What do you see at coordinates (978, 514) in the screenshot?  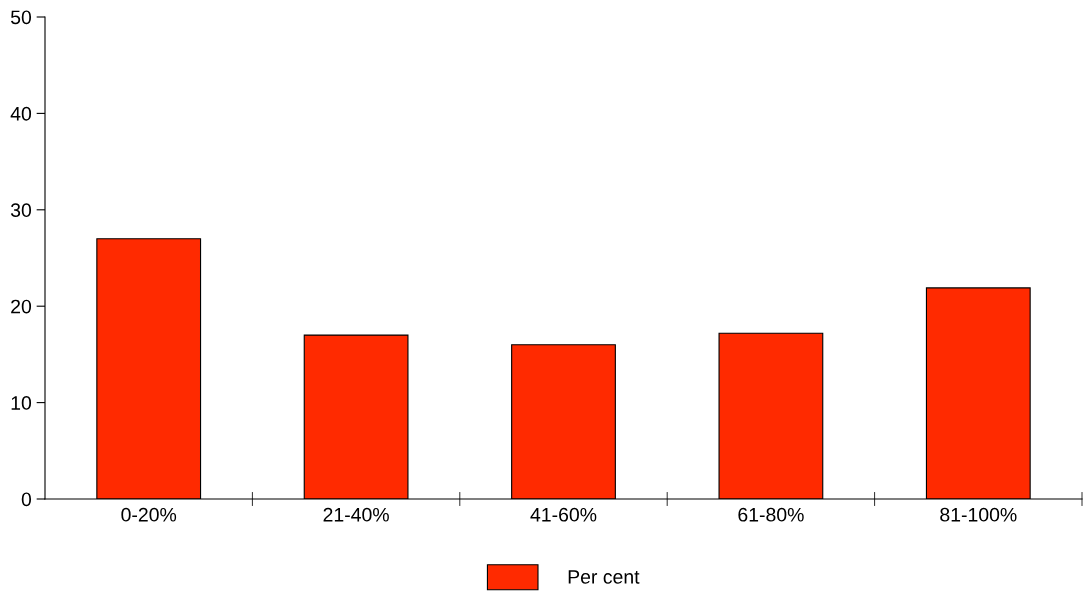 I see `x-tick-label: 81-100%` at bounding box center [978, 514].